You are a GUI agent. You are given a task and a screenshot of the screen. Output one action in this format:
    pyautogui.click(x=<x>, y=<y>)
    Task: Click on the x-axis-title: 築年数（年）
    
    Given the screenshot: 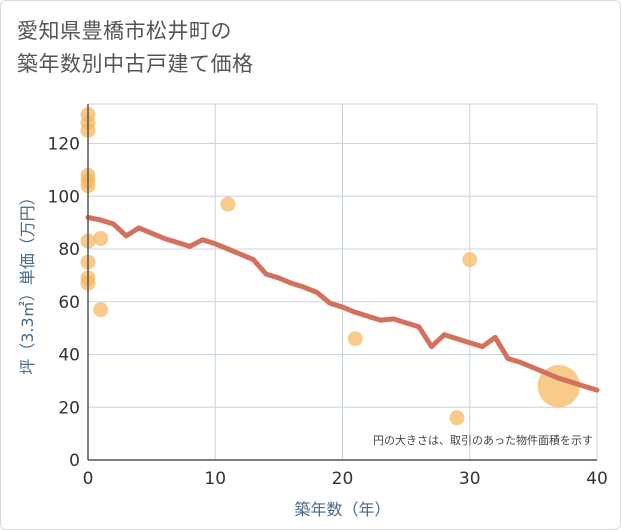 What is the action you would take?
    pyautogui.click(x=342, y=509)
    